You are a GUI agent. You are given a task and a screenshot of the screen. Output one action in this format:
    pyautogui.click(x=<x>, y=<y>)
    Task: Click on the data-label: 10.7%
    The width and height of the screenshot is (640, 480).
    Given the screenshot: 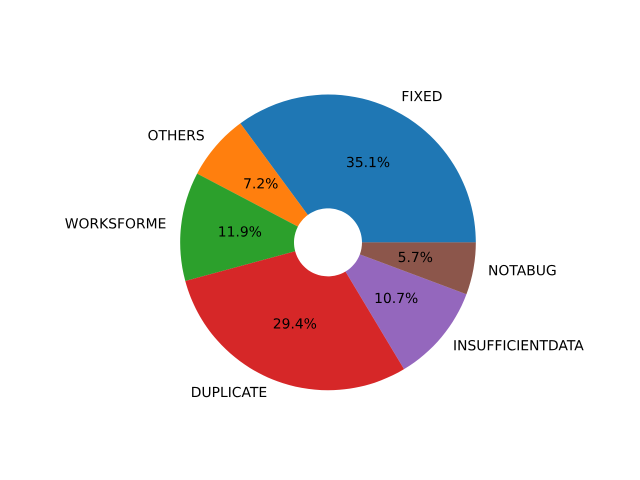 What is the action you would take?
    pyautogui.click(x=397, y=298)
    